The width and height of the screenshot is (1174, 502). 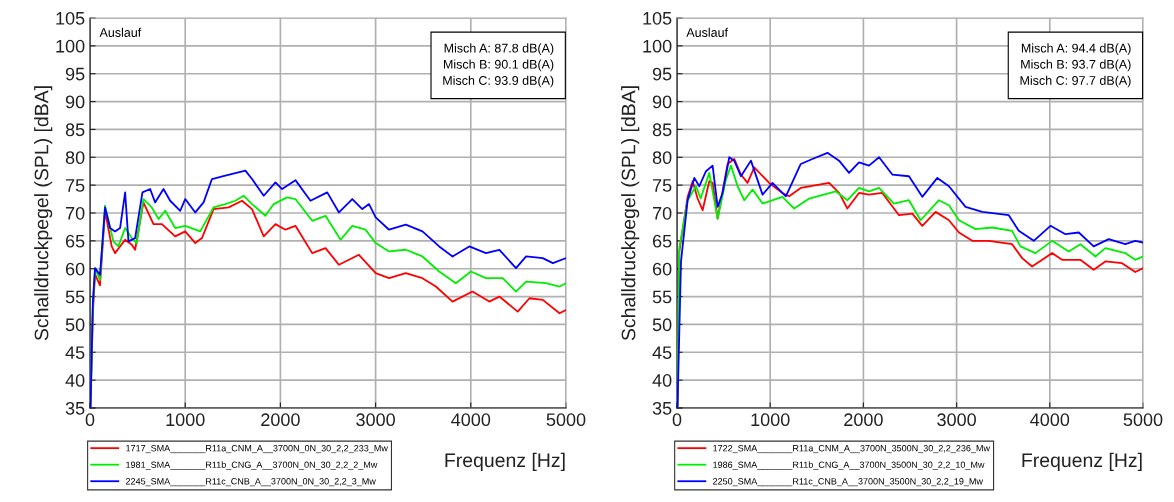 I want to click on annotation: Misch A: 87.8 dB(A) Misch B: 90.1 dB(A) Misch C: 93.9 dB(A), so click(x=498, y=65).